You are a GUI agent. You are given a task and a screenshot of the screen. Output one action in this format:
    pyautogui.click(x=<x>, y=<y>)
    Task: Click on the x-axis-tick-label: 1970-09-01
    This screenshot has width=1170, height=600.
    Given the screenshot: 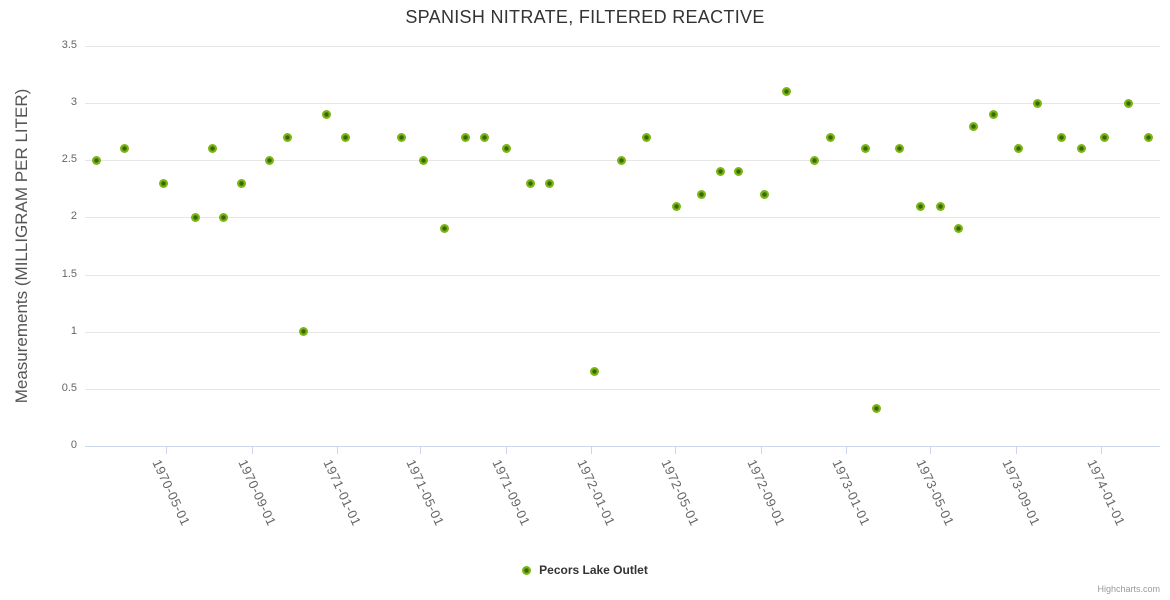 What is the action you would take?
    pyautogui.click(x=257, y=493)
    